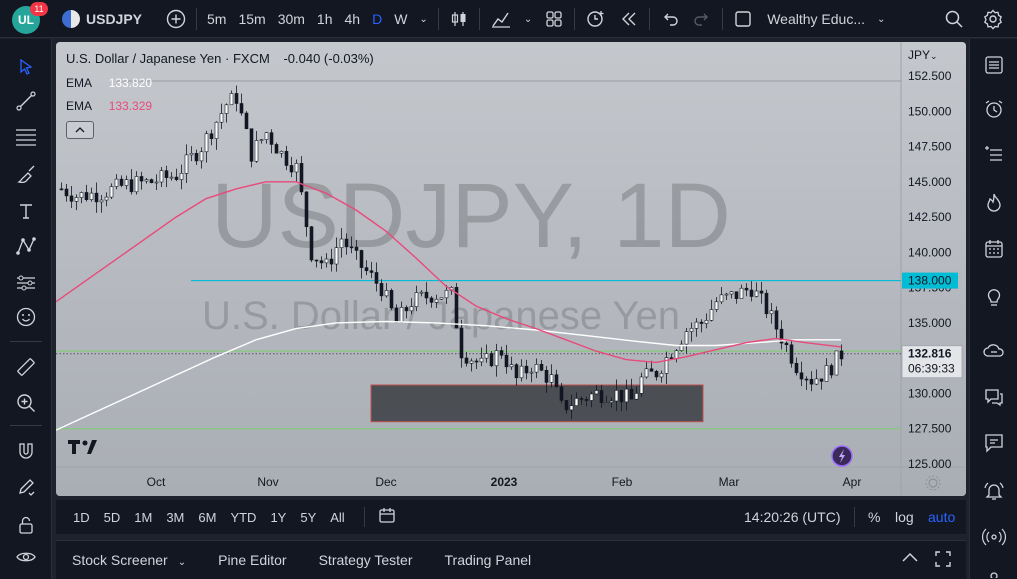  What do you see at coordinates (994, 537) in the screenshot?
I see `broadcast-icon` at bounding box center [994, 537].